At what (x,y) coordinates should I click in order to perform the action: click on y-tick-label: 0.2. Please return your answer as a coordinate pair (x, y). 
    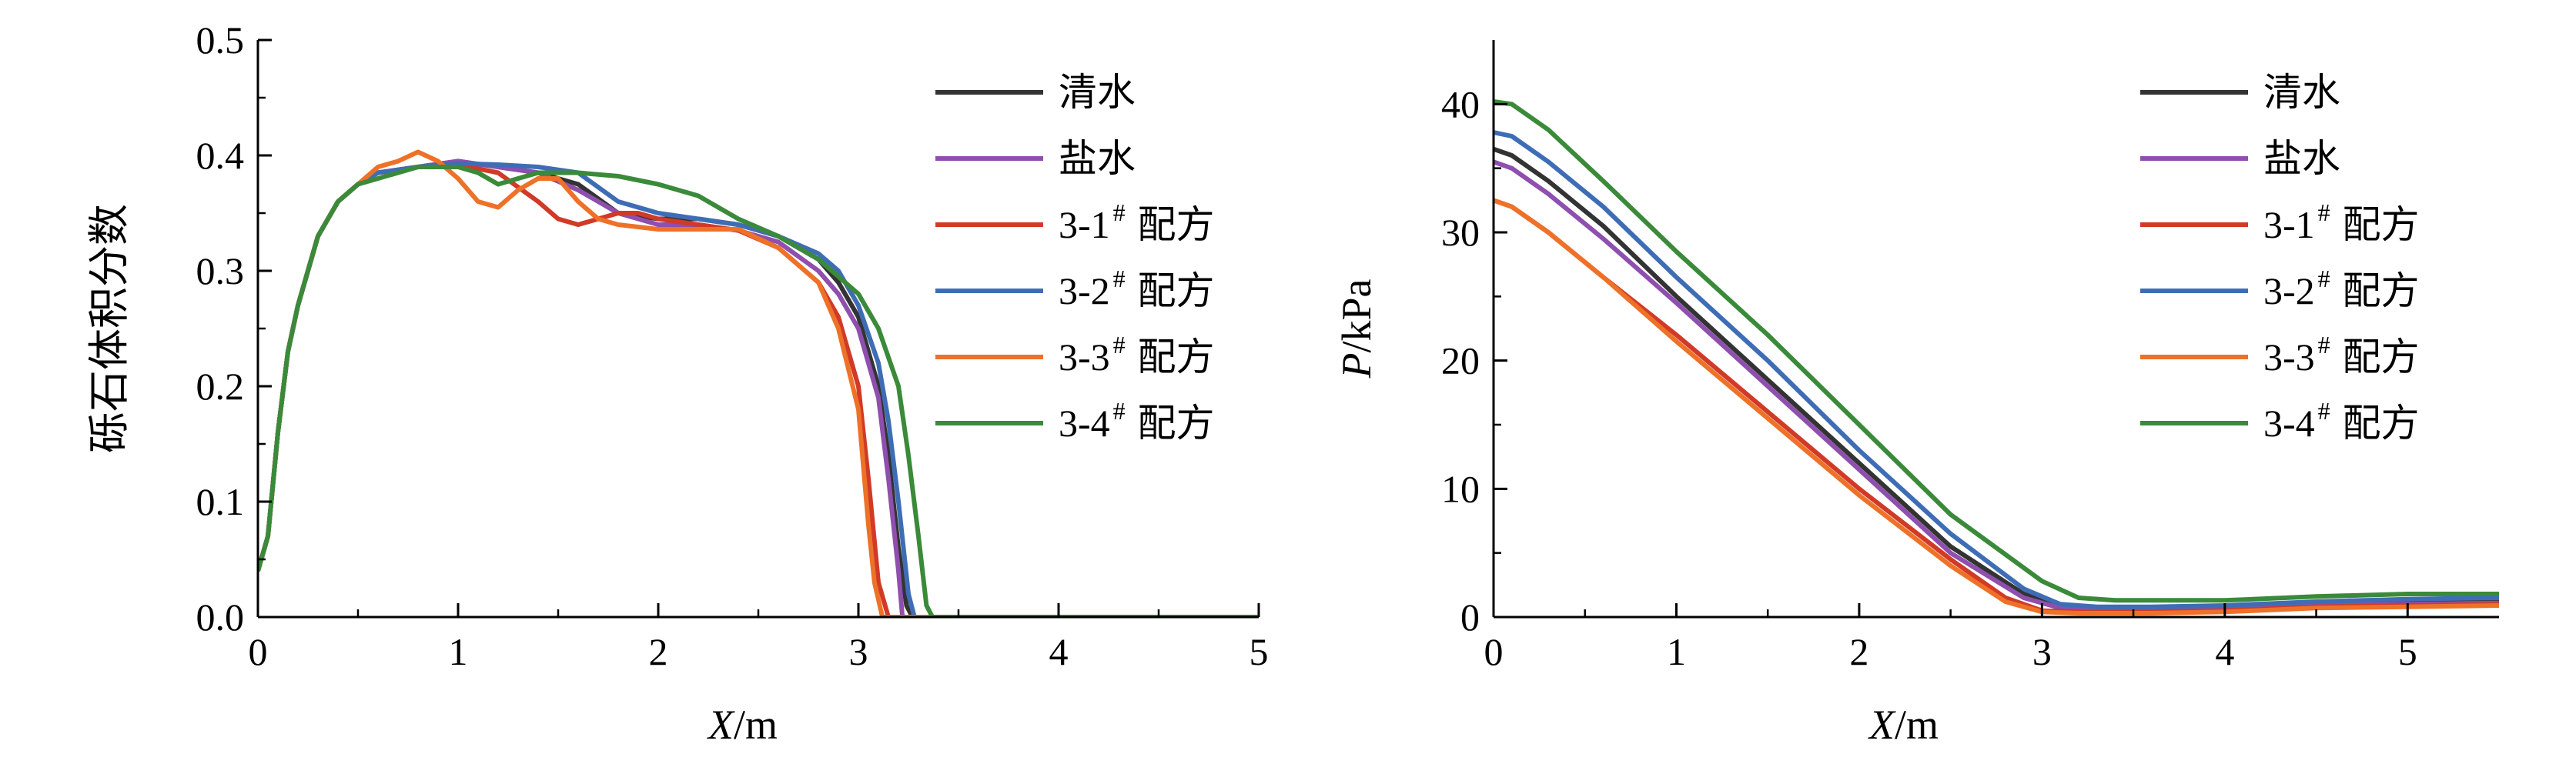
    Looking at the image, I should click on (221, 386).